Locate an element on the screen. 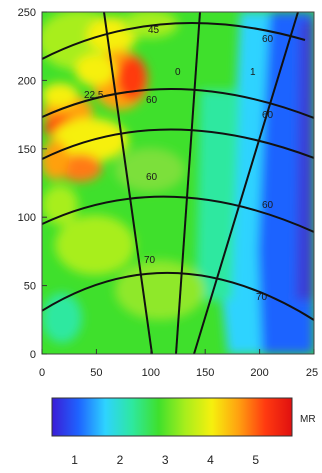  x-tick-label: 25 is located at coordinates (312, 373).